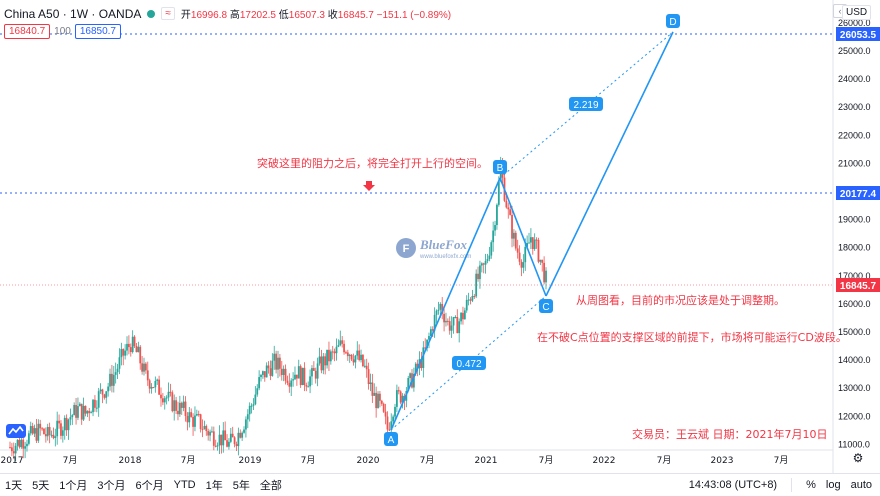 This screenshot has height=496, width=880. I want to click on weekly-annotation: 从周图看，目前的市况应该是处于调整期。, so click(680, 300).